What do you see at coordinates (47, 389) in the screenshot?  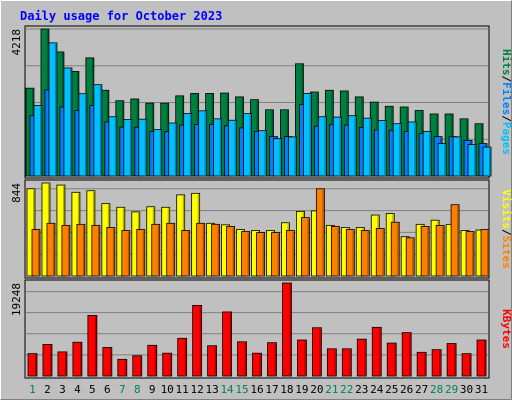 I see `x-tick-day-2: 2` at bounding box center [47, 389].